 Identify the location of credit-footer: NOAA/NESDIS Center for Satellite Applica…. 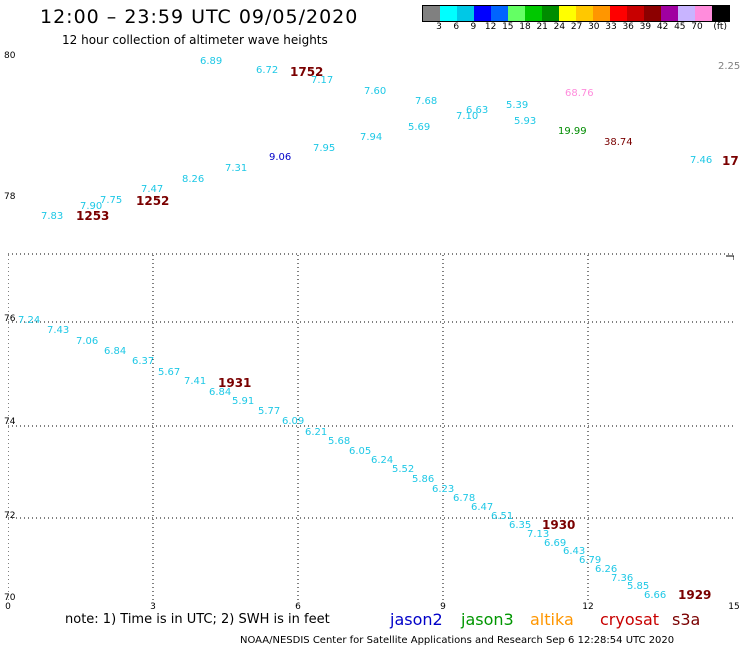
(457, 640).